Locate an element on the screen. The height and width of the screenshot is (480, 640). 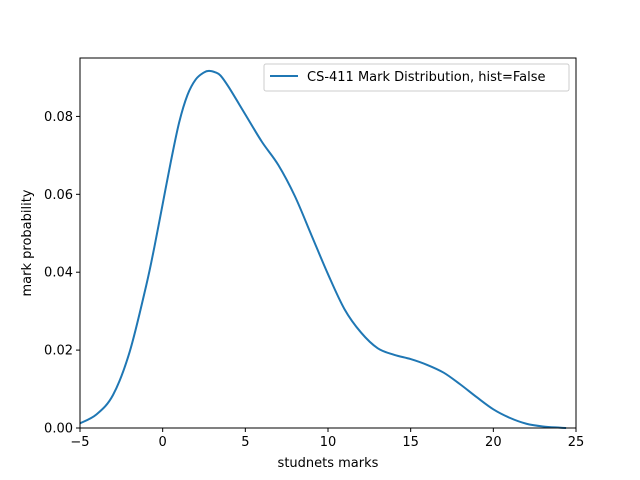
legend-box is located at coordinates (416, 77).